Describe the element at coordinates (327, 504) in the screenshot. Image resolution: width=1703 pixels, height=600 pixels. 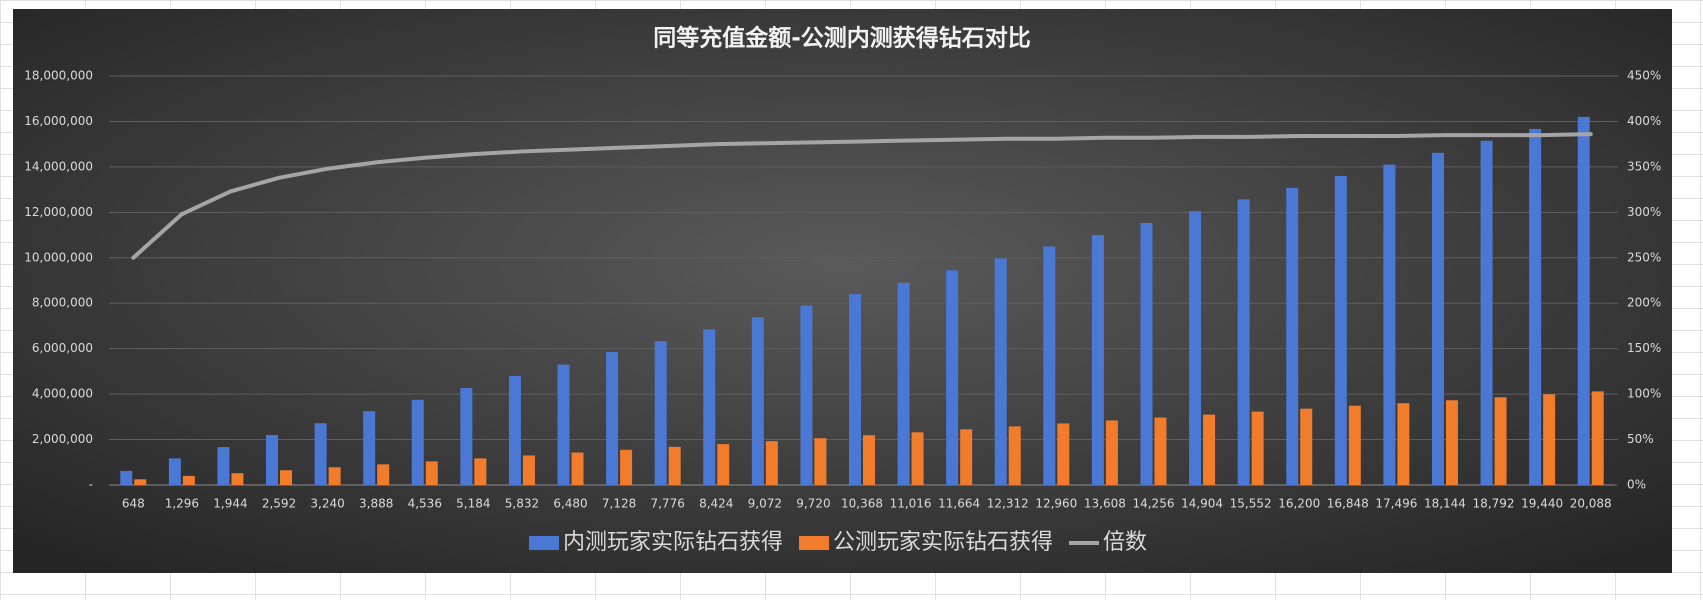
I see `x-tick-label: 3,240` at that location.